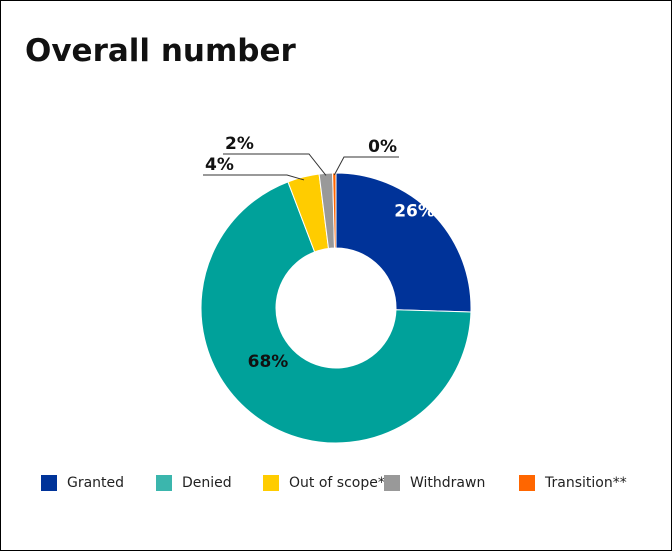 The width and height of the screenshot is (672, 551). Describe the element at coordinates (448, 483) in the screenshot. I see `legend-label: Withdrawn` at that location.